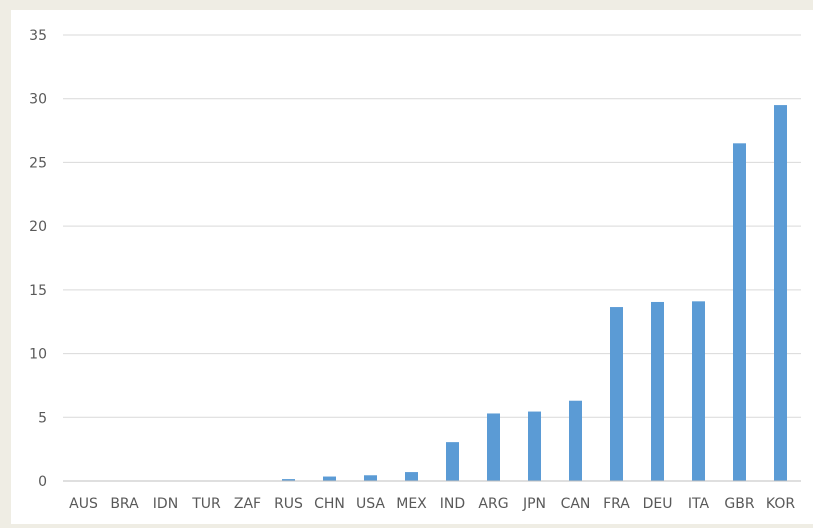 The image size is (813, 528). I want to click on y-tick-label: 10, so click(38, 355).